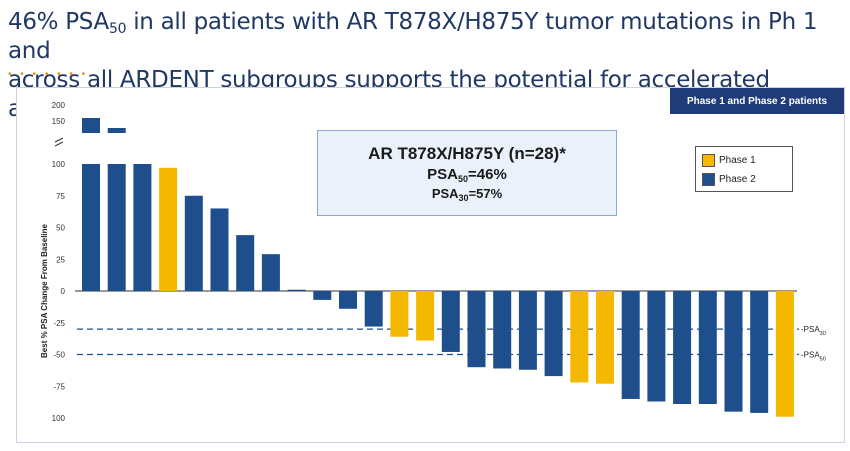 This screenshot has width=850, height=451. Describe the element at coordinates (44, 290) in the screenshot. I see `y-axis-label: Best % PSA Change From Baseline` at that location.